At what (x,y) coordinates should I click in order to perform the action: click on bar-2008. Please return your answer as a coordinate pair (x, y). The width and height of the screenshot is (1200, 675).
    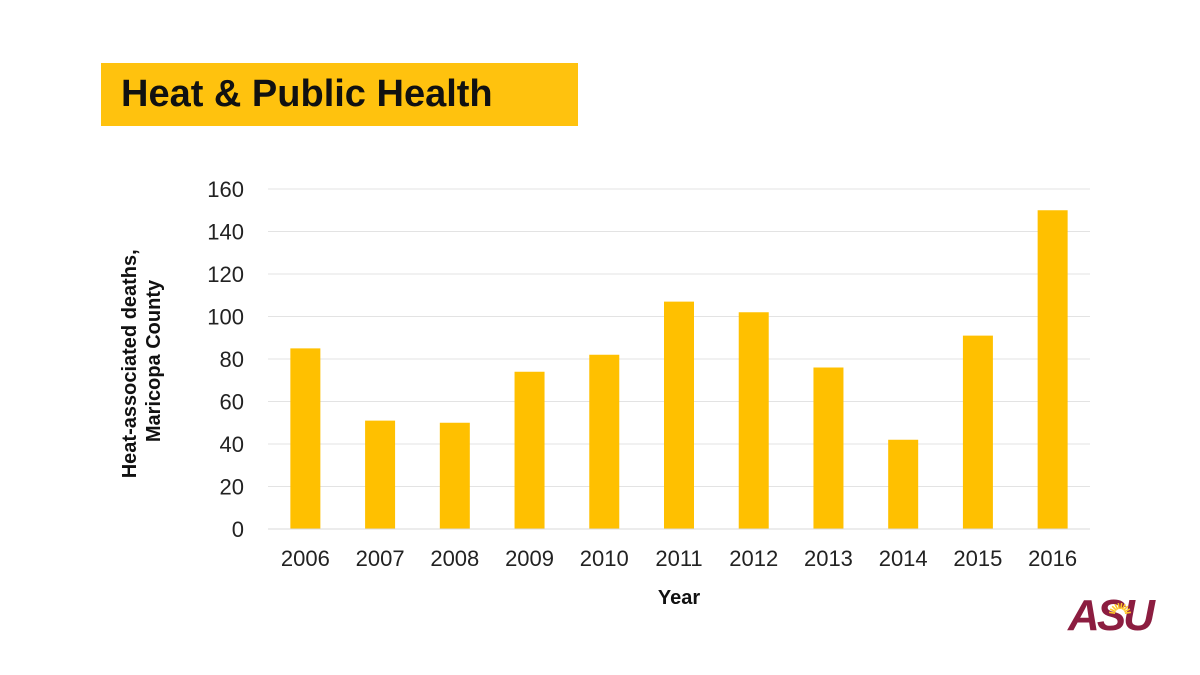
    Looking at the image, I should click on (454, 475).